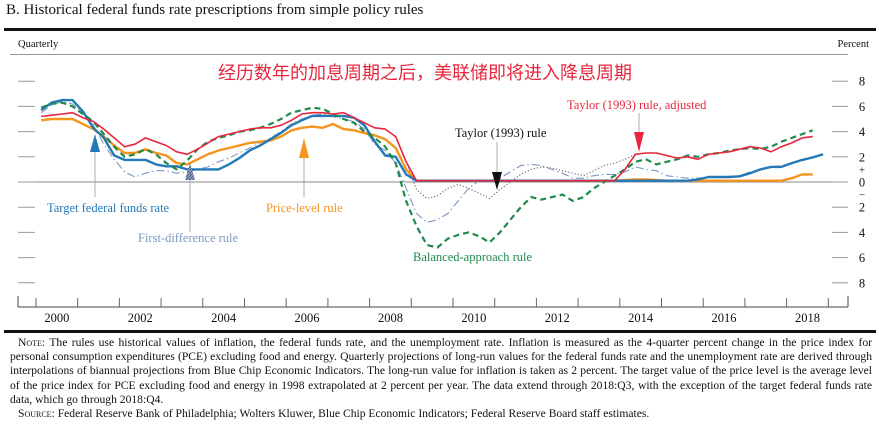 The width and height of the screenshot is (879, 424). What do you see at coordinates (557, 318) in the screenshot?
I see `x-tick-label: 2012` at bounding box center [557, 318].